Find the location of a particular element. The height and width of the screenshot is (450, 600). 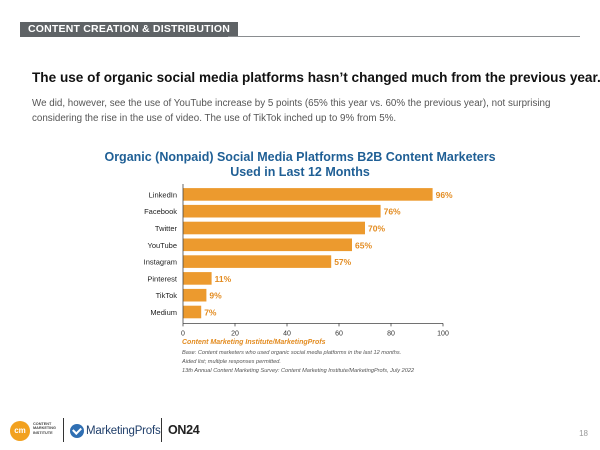

bar-twitter is located at coordinates (274, 228).